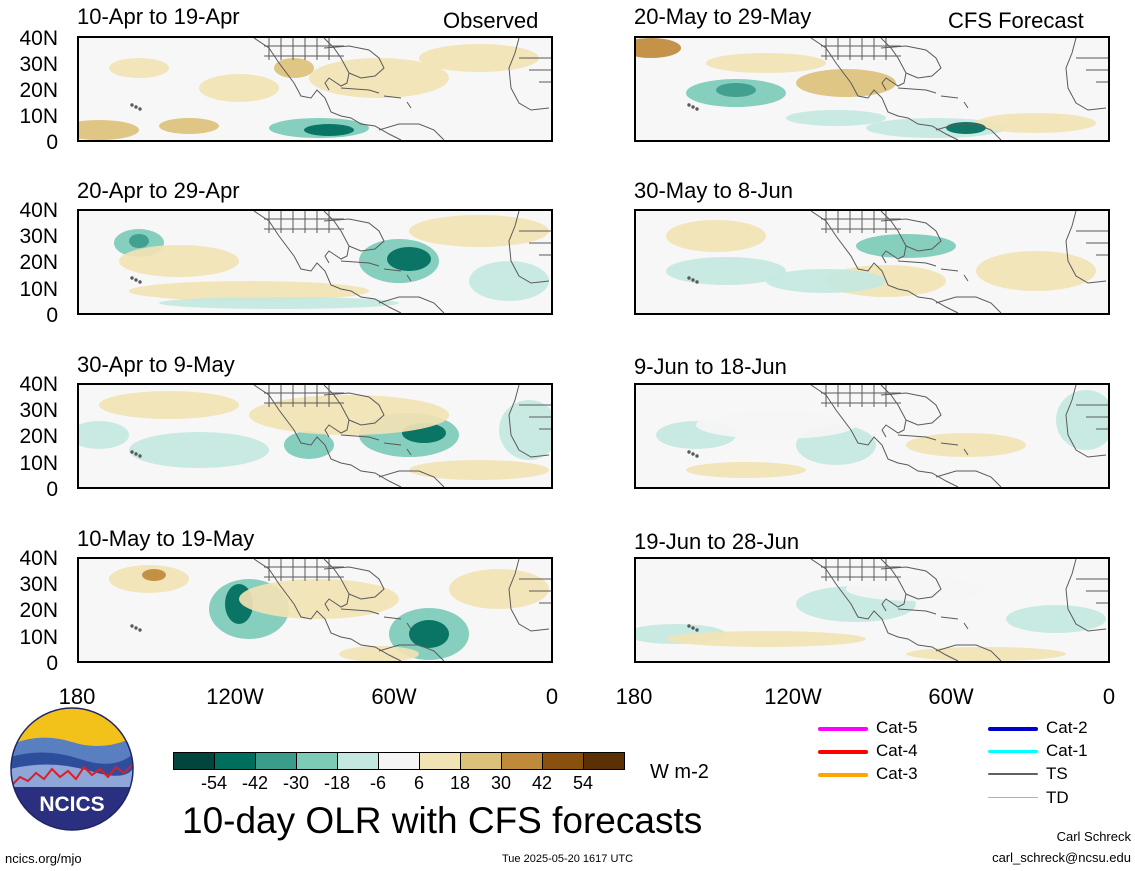  I want to click on lon-label: 0, so click(552, 696).